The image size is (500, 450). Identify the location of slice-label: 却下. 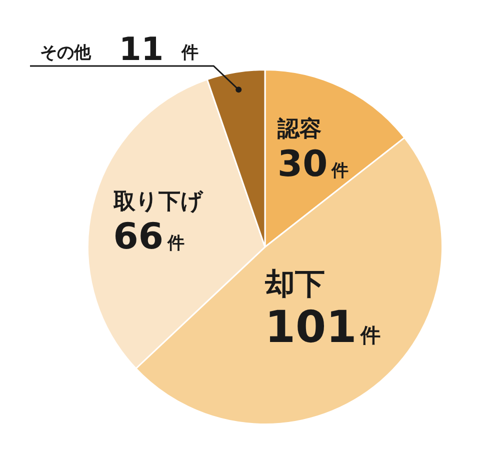
(294, 284).